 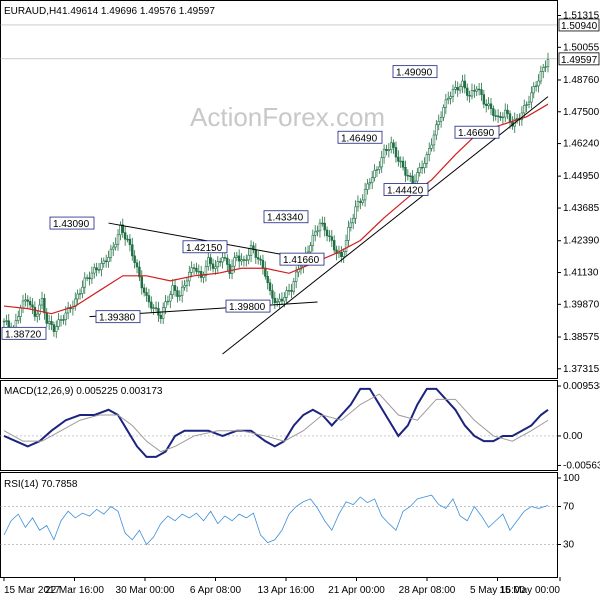 I want to click on rsi-series-line, so click(x=276, y=520).